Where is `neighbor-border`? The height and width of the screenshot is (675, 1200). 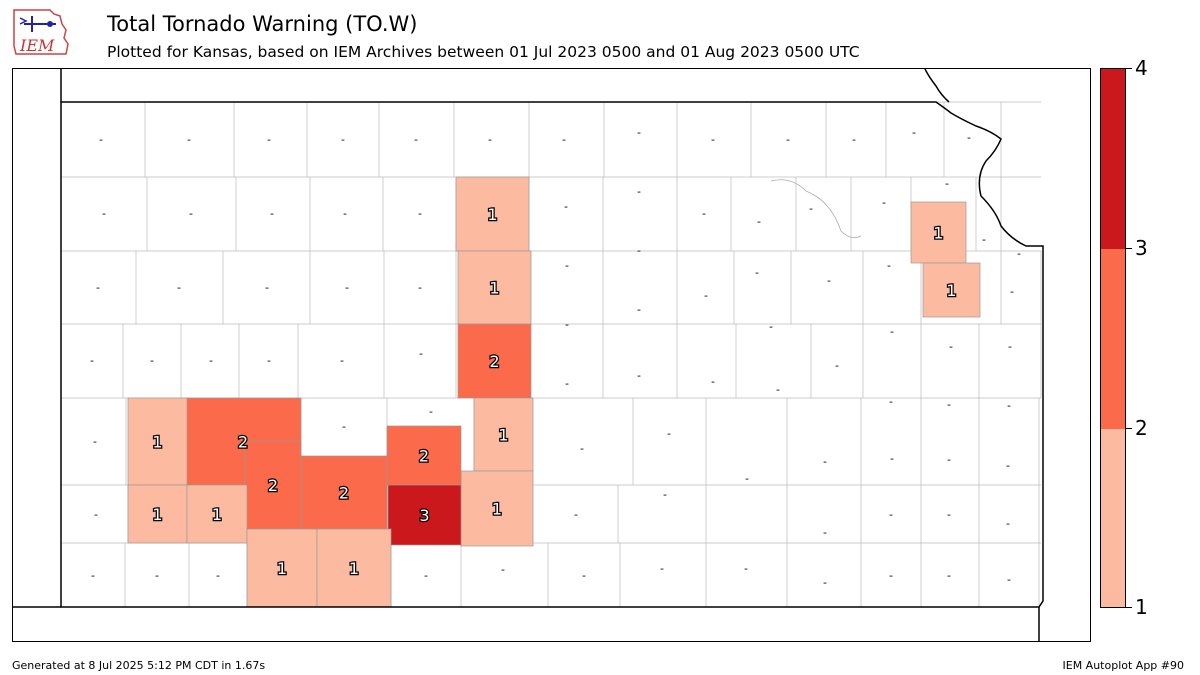 neighbor-border is located at coordinates (937, 86).